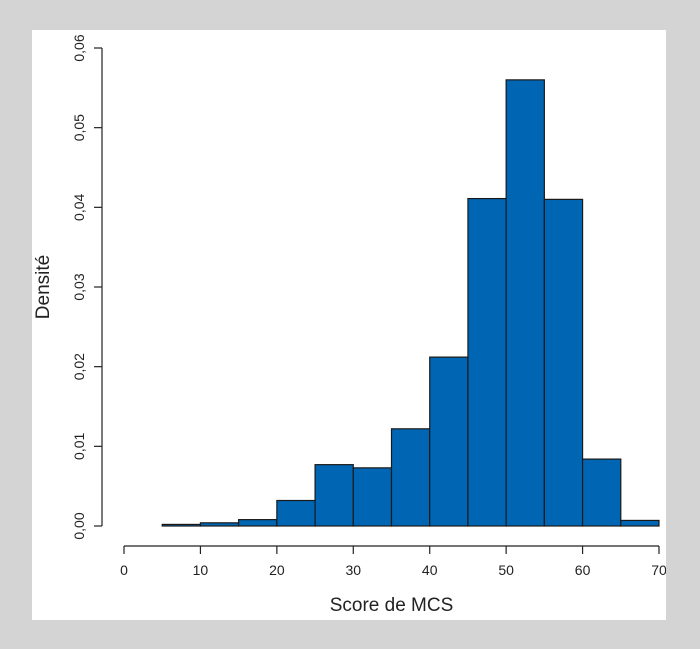  Describe the element at coordinates (79, 206) in the screenshot. I see `y-tick-label: 0,04` at that location.